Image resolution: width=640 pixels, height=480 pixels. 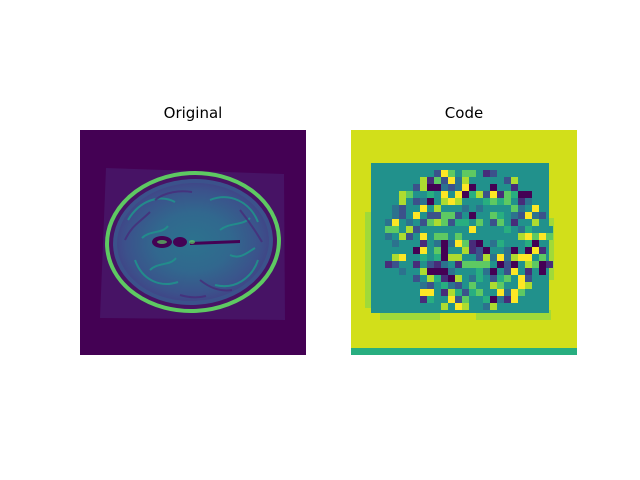 What do you see at coordinates (193, 113) in the screenshot?
I see `original-panel-title: Original` at bounding box center [193, 113].